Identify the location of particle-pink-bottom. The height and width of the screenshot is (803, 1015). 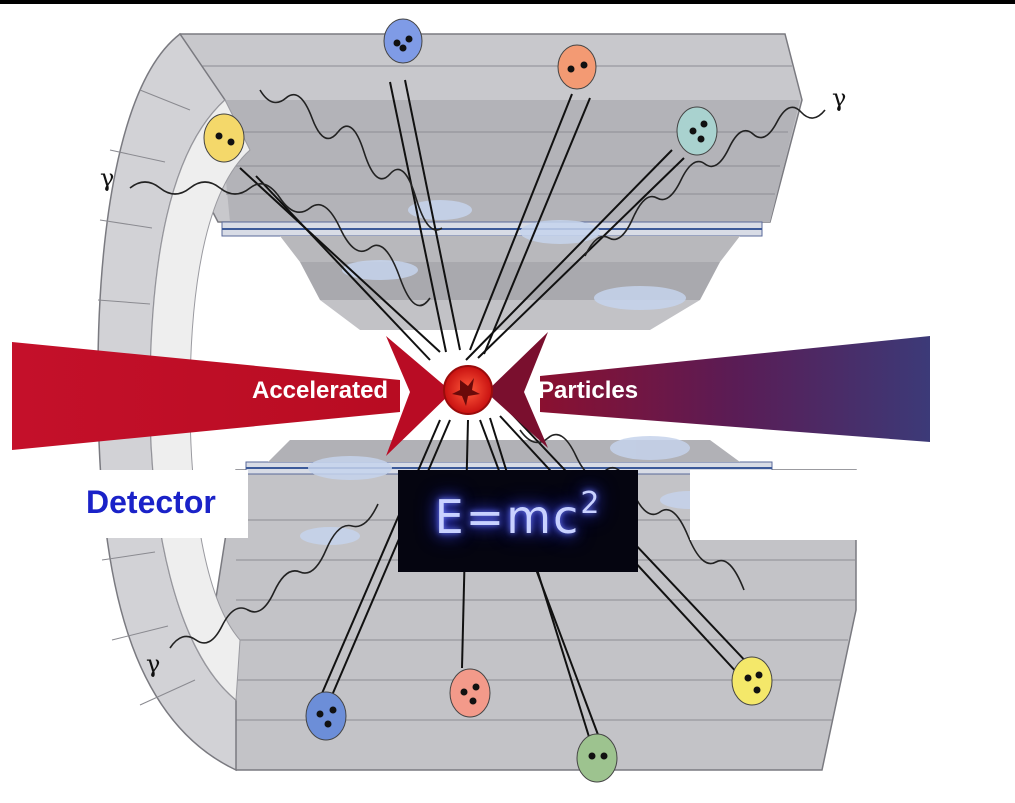
(470, 693).